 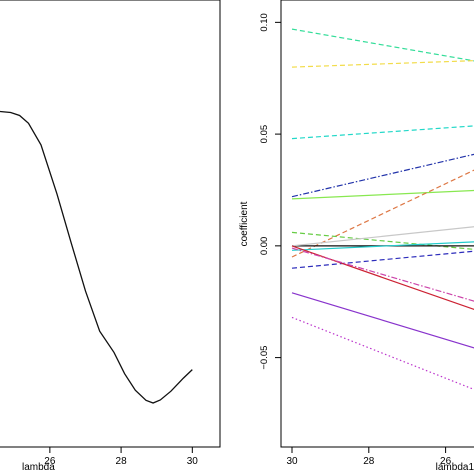 What do you see at coordinates (270, 191) in the screenshot?
I see `right-y-axis: −0.05 0.00 0.05 0.10` at bounding box center [270, 191].